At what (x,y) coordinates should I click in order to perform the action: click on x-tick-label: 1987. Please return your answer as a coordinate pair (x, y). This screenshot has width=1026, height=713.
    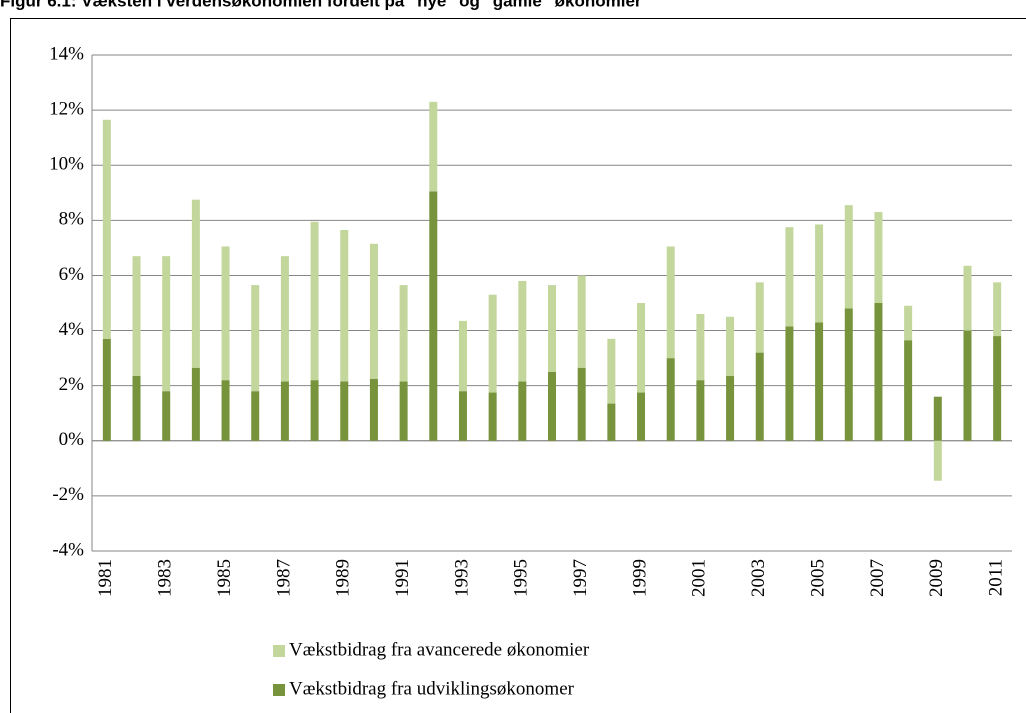
    Looking at the image, I should click on (283, 578).